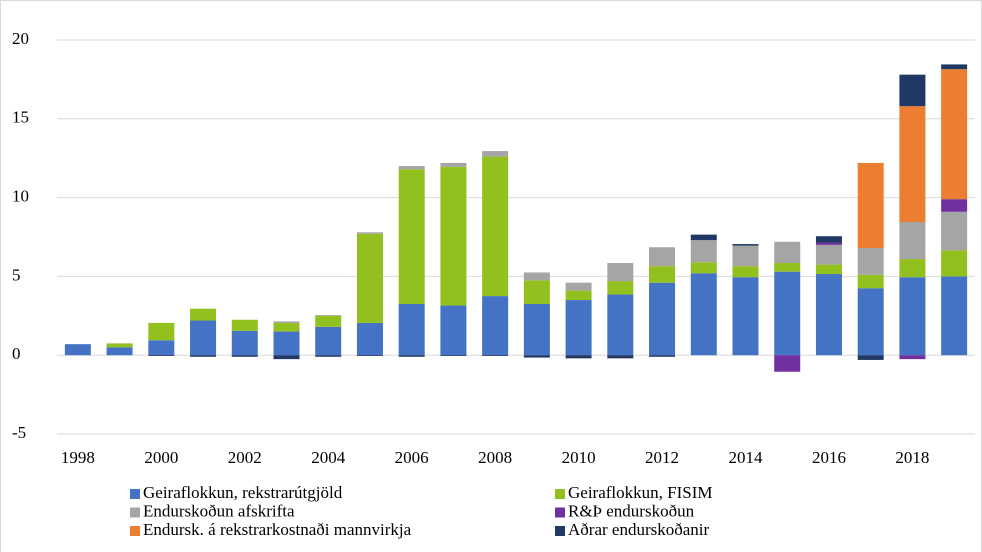 The height and width of the screenshot is (552, 982). Describe the element at coordinates (219, 510) in the screenshot. I see `legend-label: Endurskoðun afskrifta` at that location.